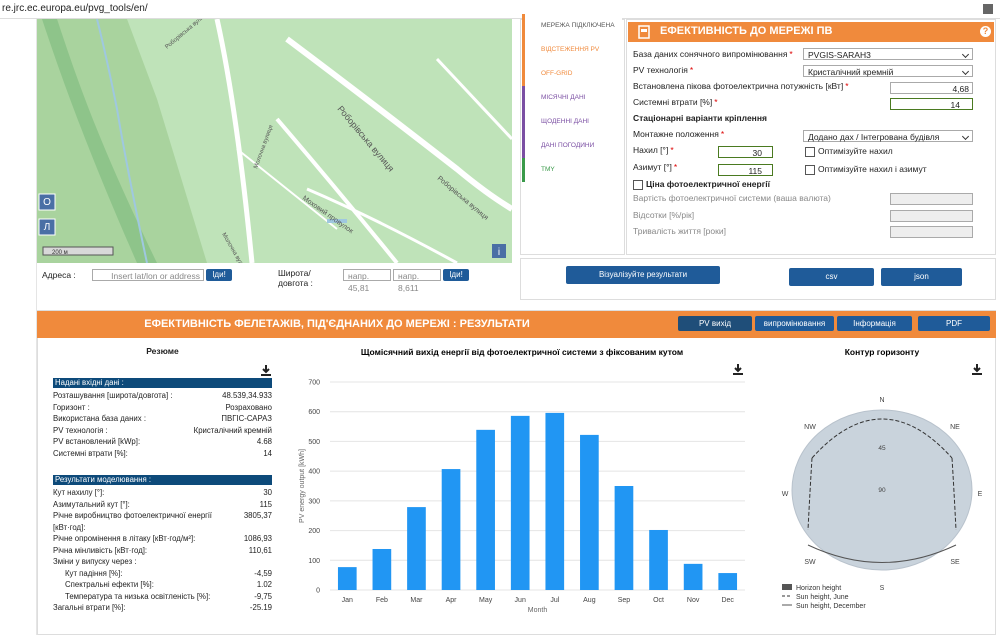  Describe the element at coordinates (162, 480) in the screenshot. I see `summary-section: Результати моделювання :` at that location.